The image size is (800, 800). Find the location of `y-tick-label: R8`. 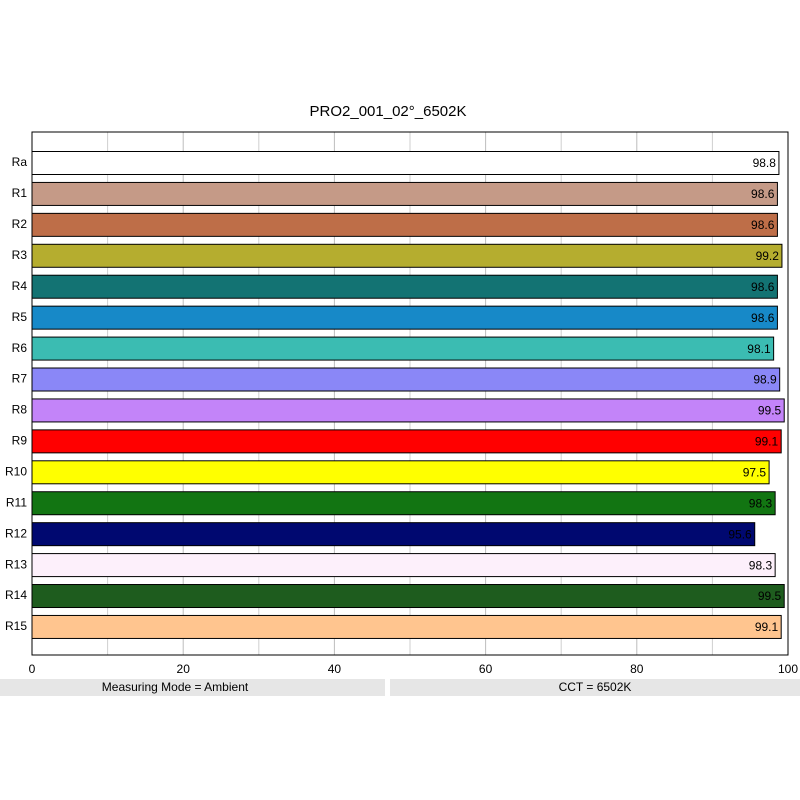

y-tick-label: R8 is located at coordinates (20, 410).